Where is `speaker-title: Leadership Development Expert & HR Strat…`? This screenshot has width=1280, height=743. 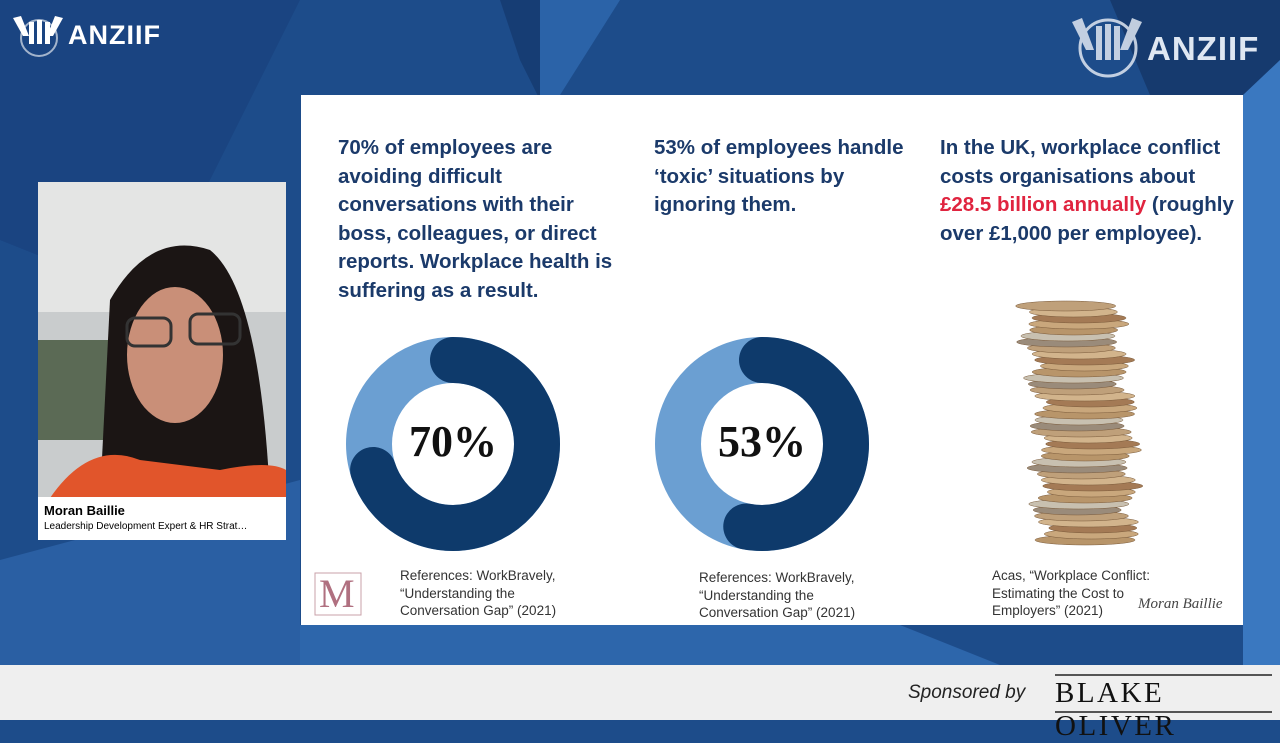 speaker-title: Leadership Development Expert & HR Strat… is located at coordinates (146, 526).